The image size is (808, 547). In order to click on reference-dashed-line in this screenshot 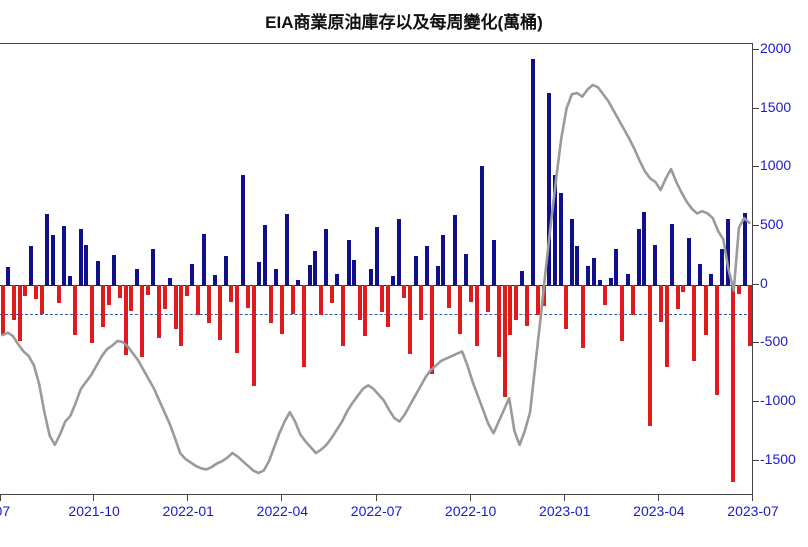, I will do `click(376, 315)`.